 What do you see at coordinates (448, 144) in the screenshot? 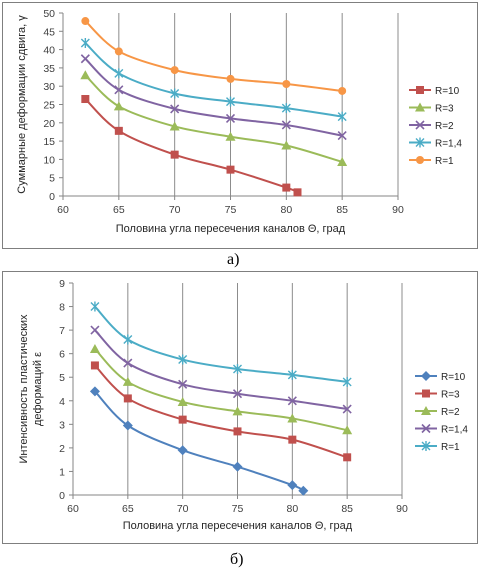
I see `legend-label: R=1,4` at bounding box center [448, 144].